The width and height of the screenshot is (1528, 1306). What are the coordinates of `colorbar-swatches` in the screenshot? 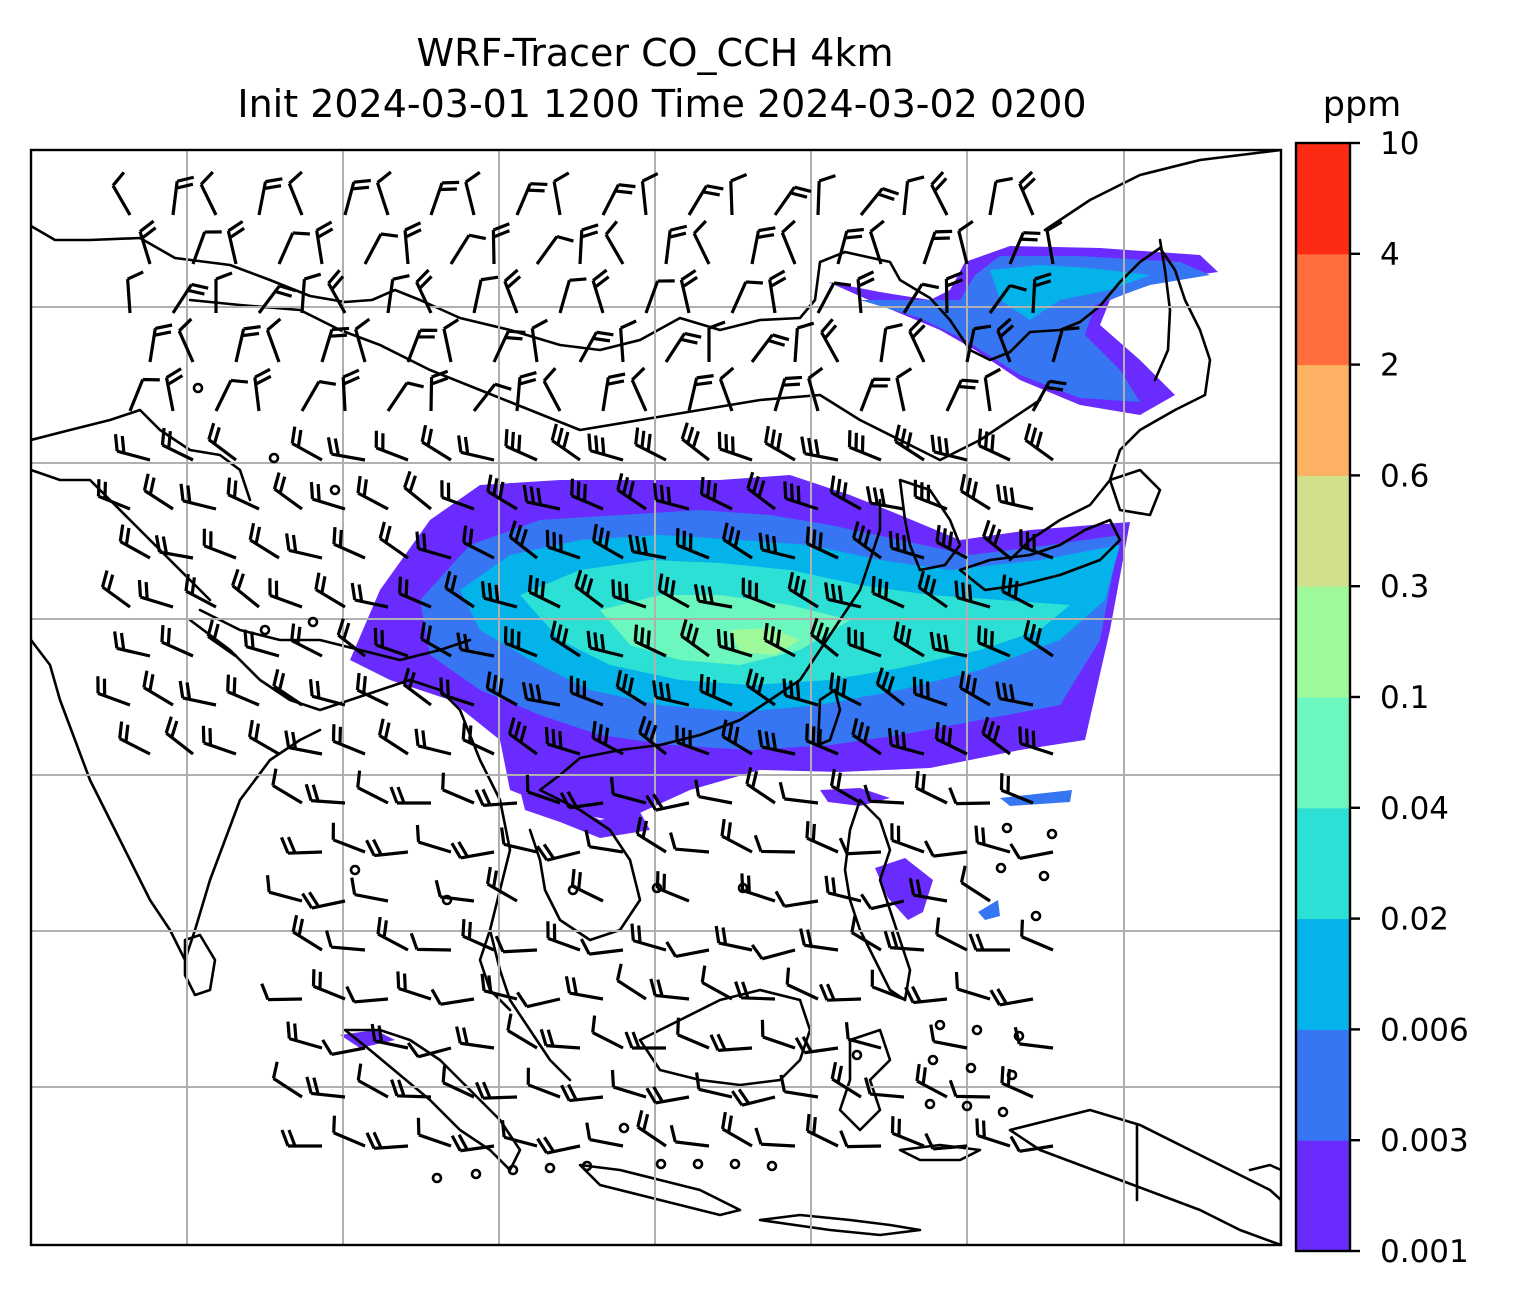 It's located at (1323, 697).